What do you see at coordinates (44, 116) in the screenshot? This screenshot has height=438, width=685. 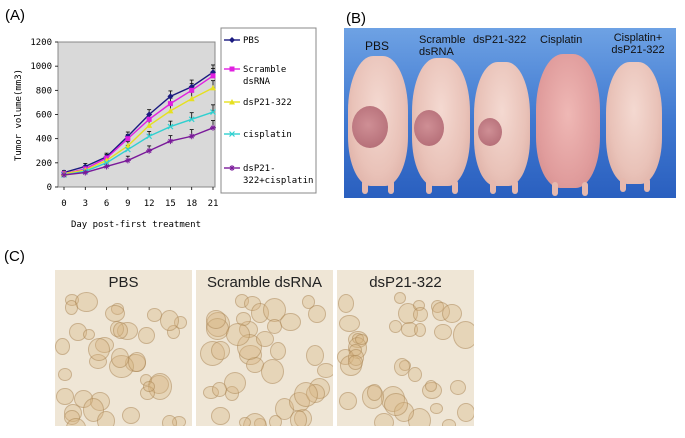 I see `y-tick-label: 600` at bounding box center [44, 116].